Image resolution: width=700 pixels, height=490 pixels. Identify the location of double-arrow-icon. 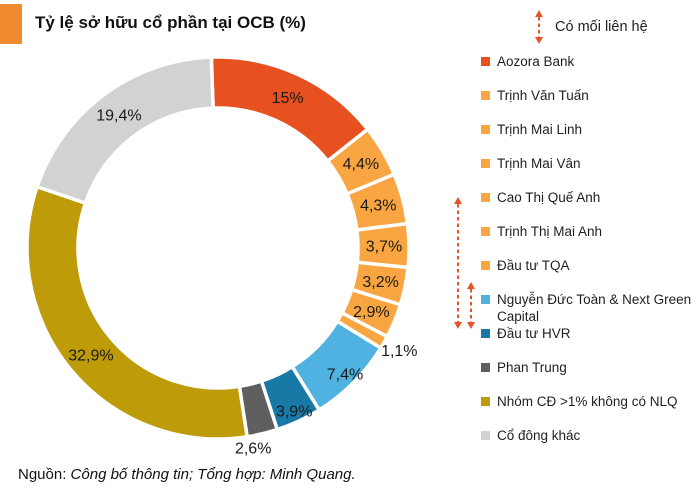
(539, 27).